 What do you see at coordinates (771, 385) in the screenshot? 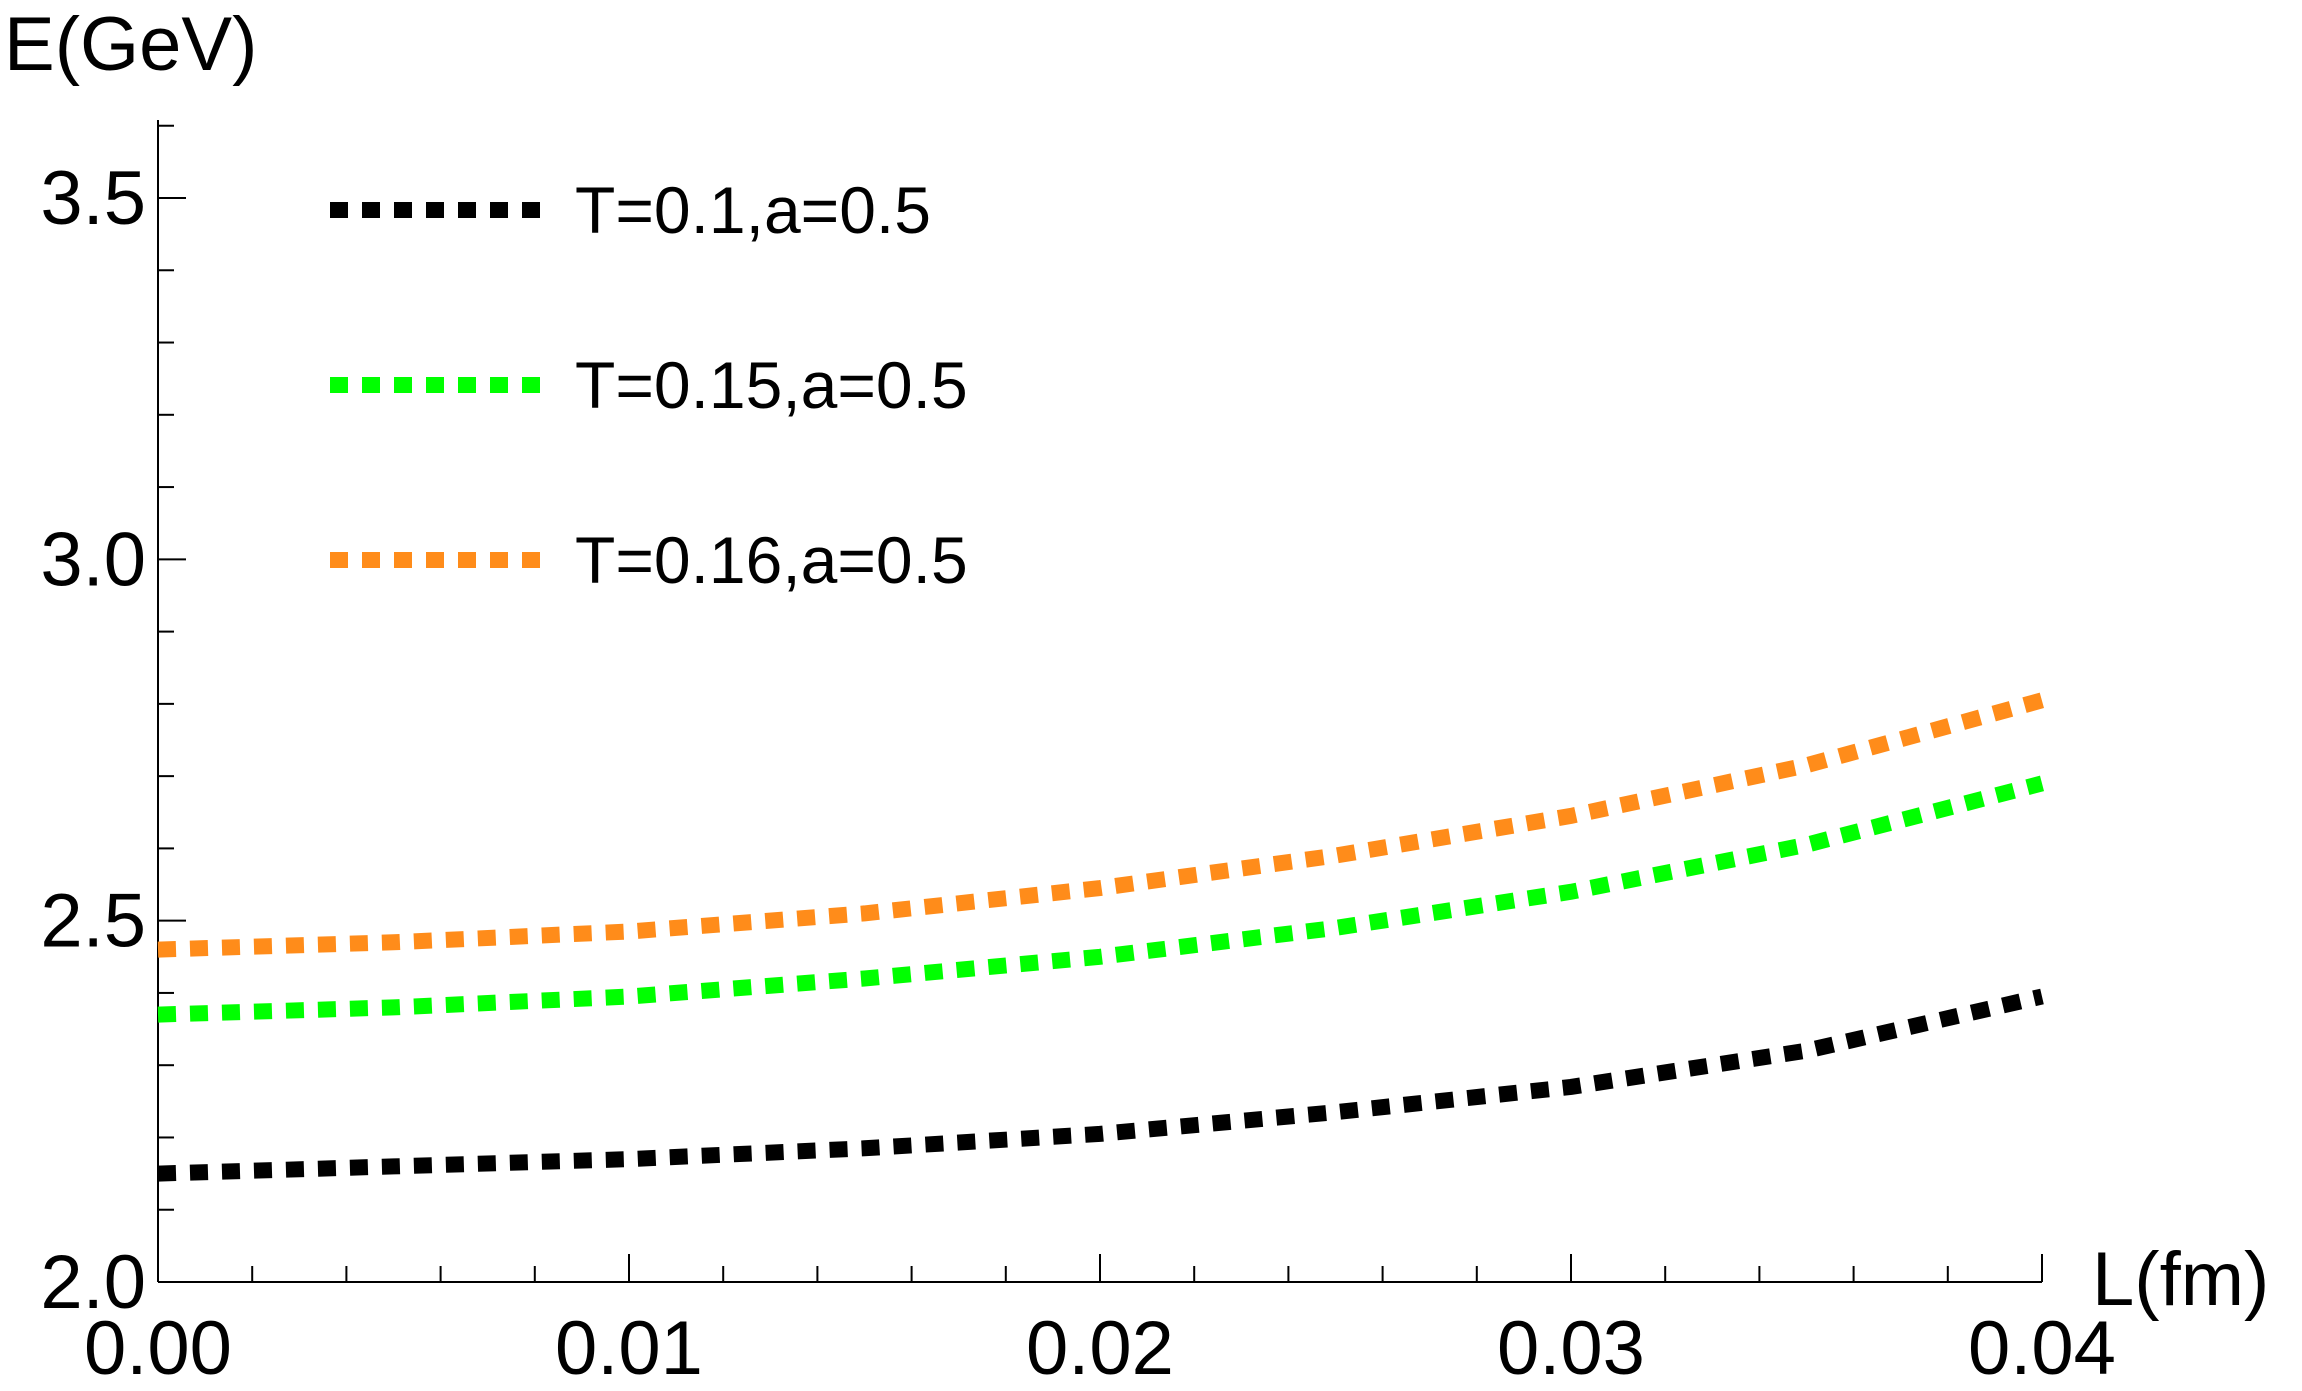
I see `legend-label-2: T=0.15,a=0.5` at bounding box center [771, 385].